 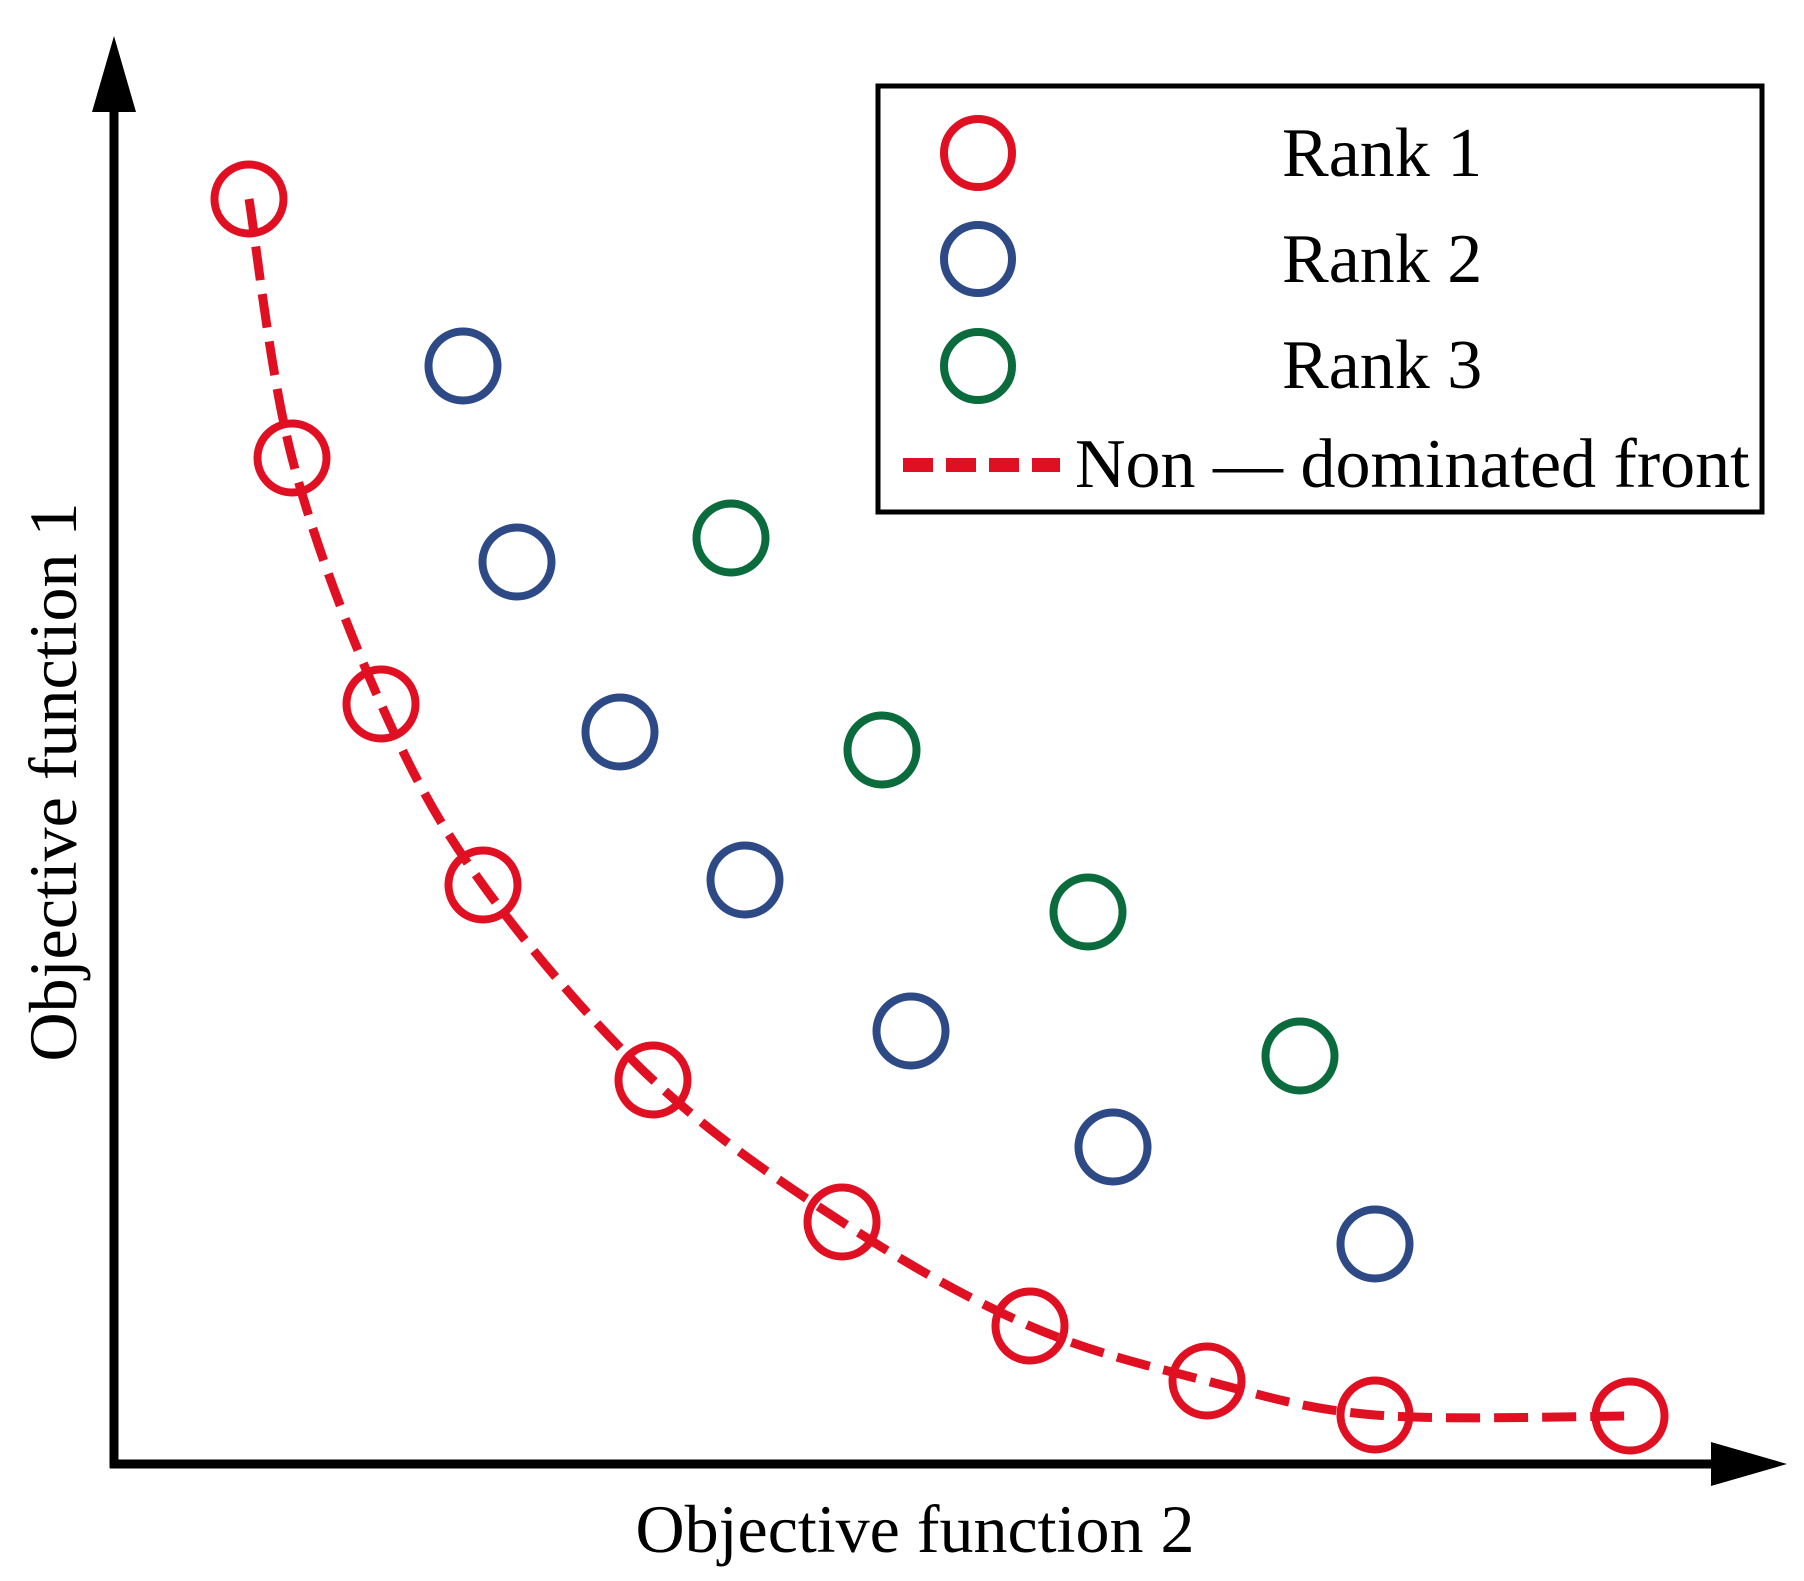 What do you see at coordinates (53, 782) in the screenshot?
I see `y-axis-label: Objective function 1` at bounding box center [53, 782].